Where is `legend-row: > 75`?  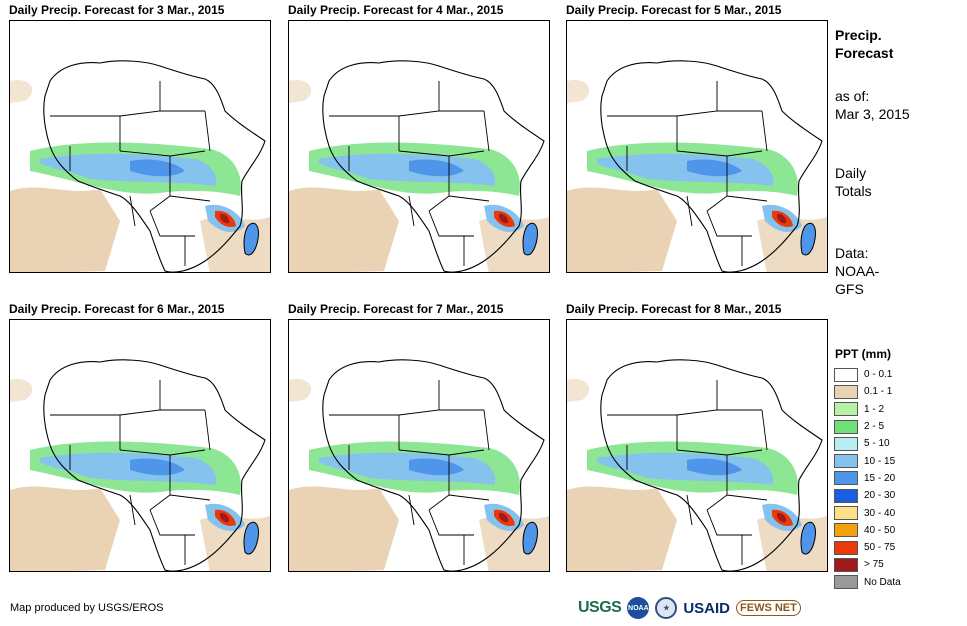
legend-row: > 75 is located at coordinates (867, 564).